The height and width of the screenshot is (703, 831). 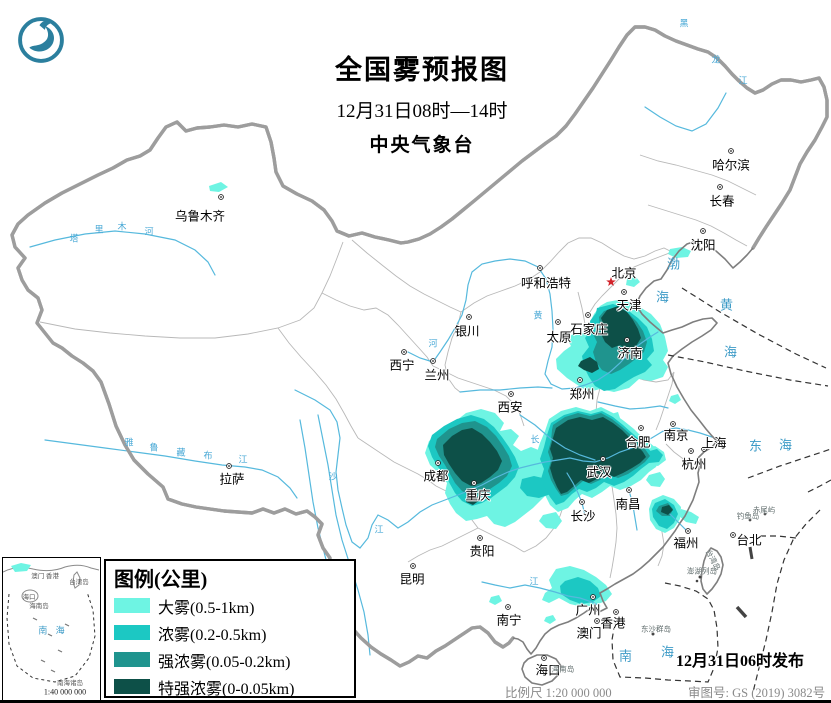 What do you see at coordinates (41, 40) in the screenshot?
I see `cma-logo` at bounding box center [41, 40].